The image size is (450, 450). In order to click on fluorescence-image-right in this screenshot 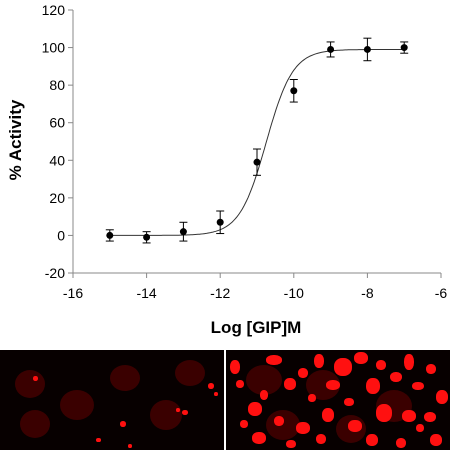, I will do `click(338, 400)`.